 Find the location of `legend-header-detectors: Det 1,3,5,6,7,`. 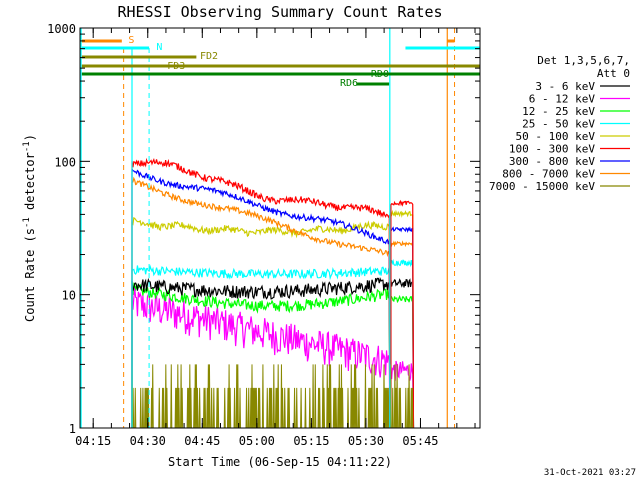

legend-header-detectors: Det 1,3,5,6,7, is located at coordinates (583, 60).